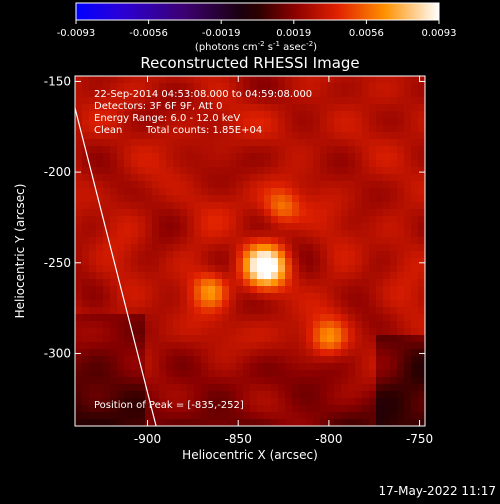  Describe the element at coordinates (328, 439) in the screenshot. I see `x-tick-label: -800` at that location.